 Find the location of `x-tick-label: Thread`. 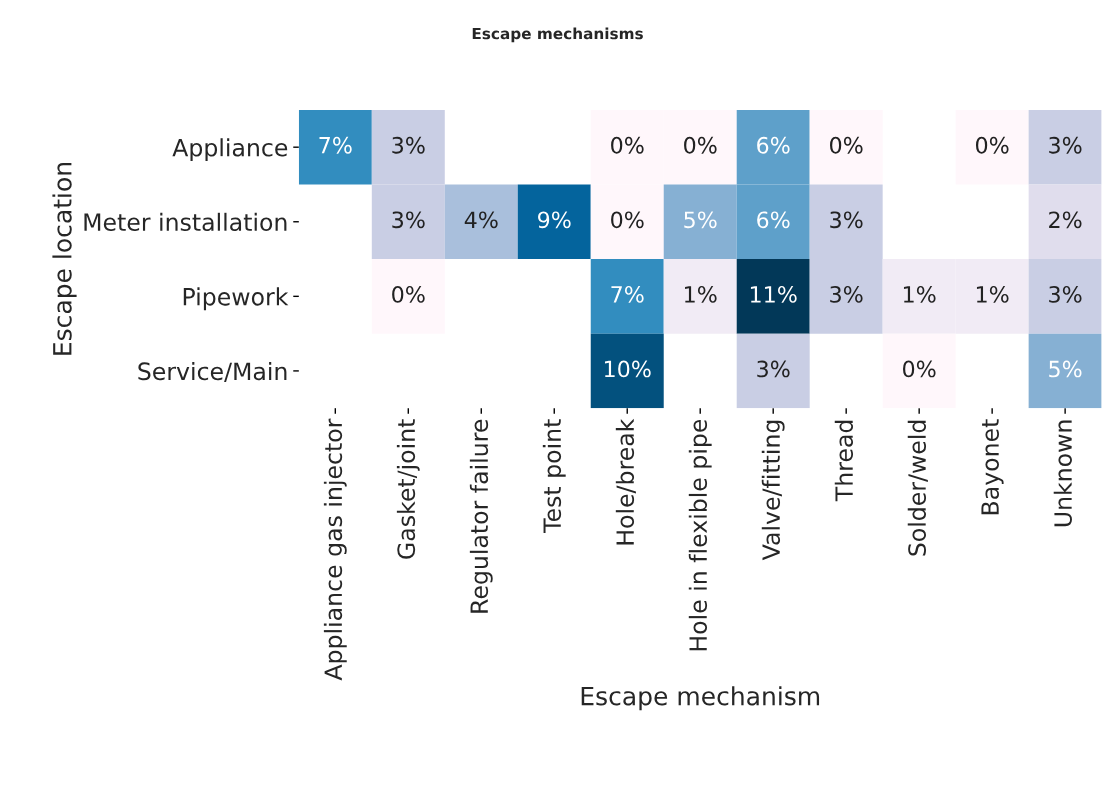

x-tick-label: Thread is located at coordinates (844, 461).